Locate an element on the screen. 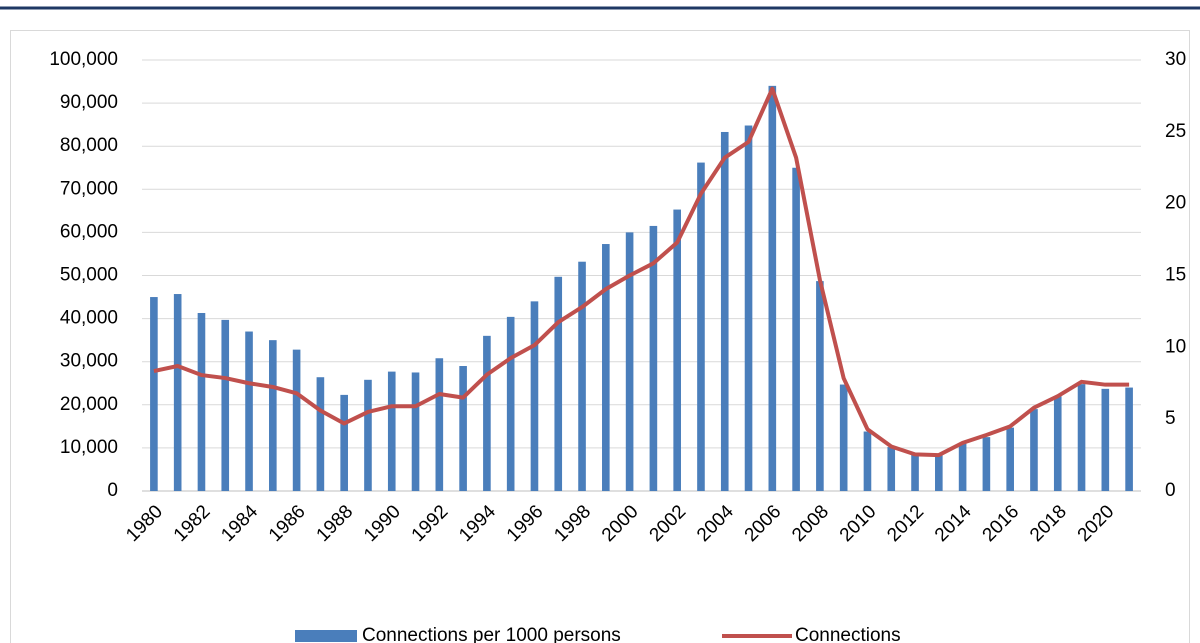 This screenshot has width=1200, height=643. x-tick-label: 1988 is located at coordinates (335, 523).